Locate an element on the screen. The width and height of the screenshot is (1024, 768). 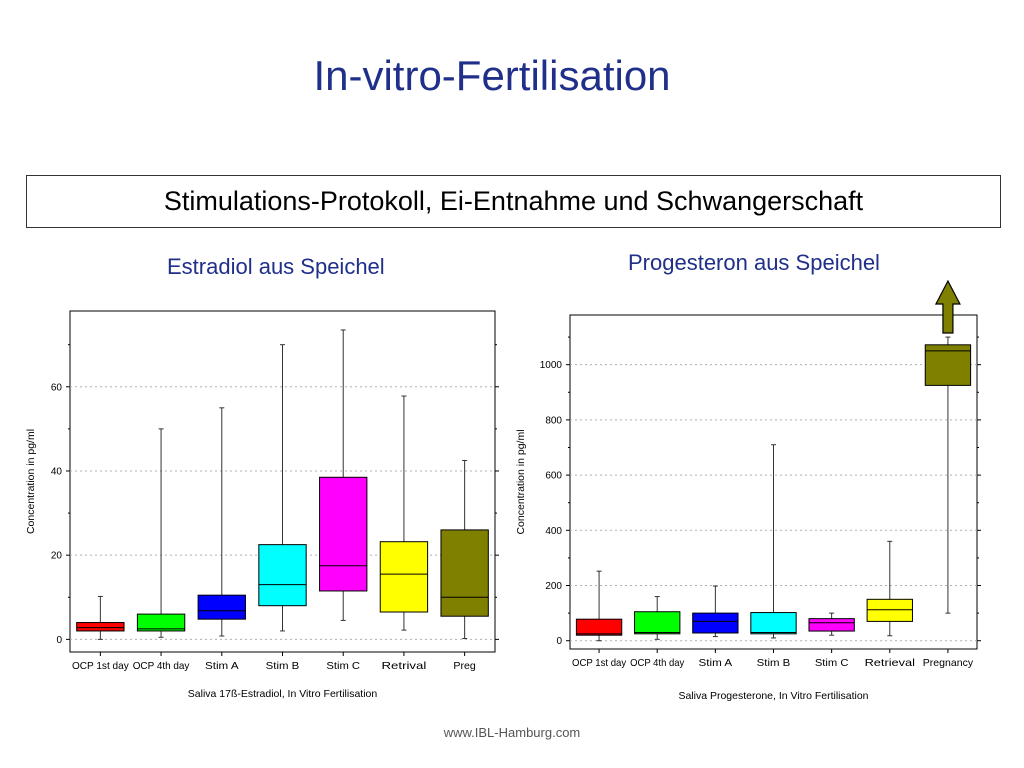
y-tick-label: 60 is located at coordinates (57, 387).